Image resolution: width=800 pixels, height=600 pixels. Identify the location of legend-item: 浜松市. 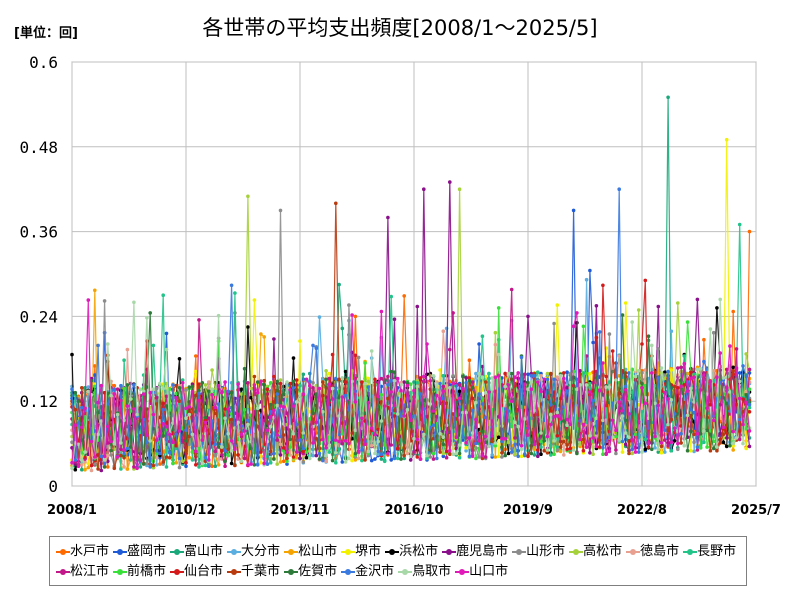
(411, 552).